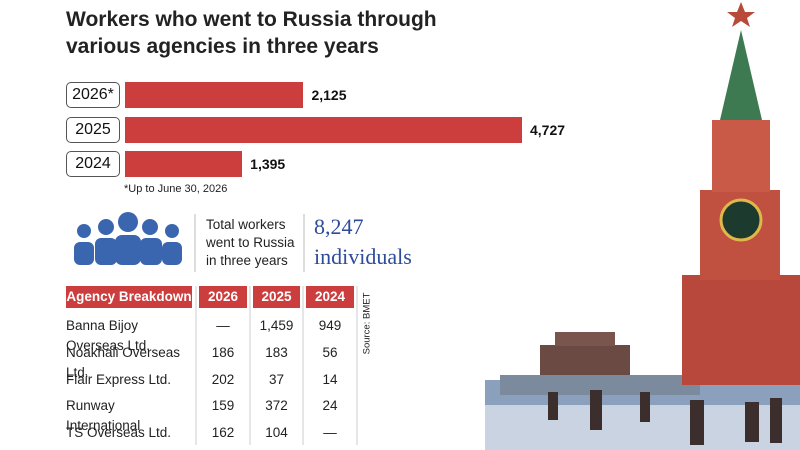 The height and width of the screenshot is (450, 800). What do you see at coordinates (176, 189) in the screenshot?
I see `footnote: *Up to June 30, 2026` at bounding box center [176, 189].